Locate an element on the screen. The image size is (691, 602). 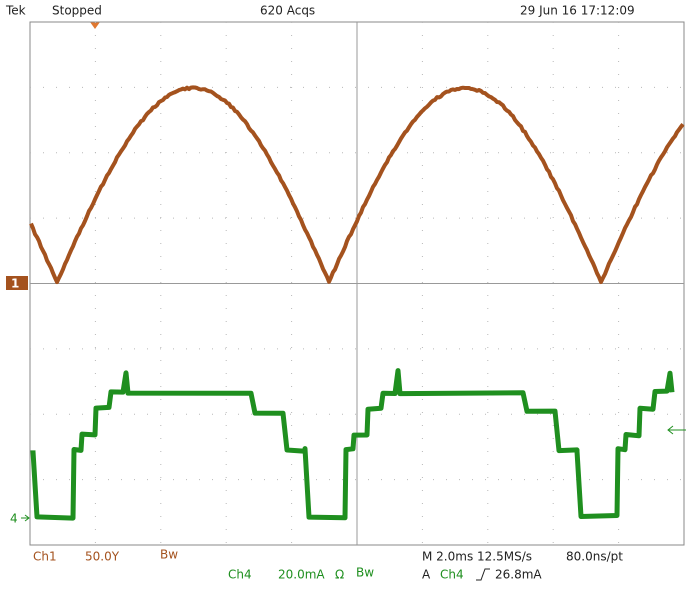
acquisitions: 620 Acqs is located at coordinates (287, 11).